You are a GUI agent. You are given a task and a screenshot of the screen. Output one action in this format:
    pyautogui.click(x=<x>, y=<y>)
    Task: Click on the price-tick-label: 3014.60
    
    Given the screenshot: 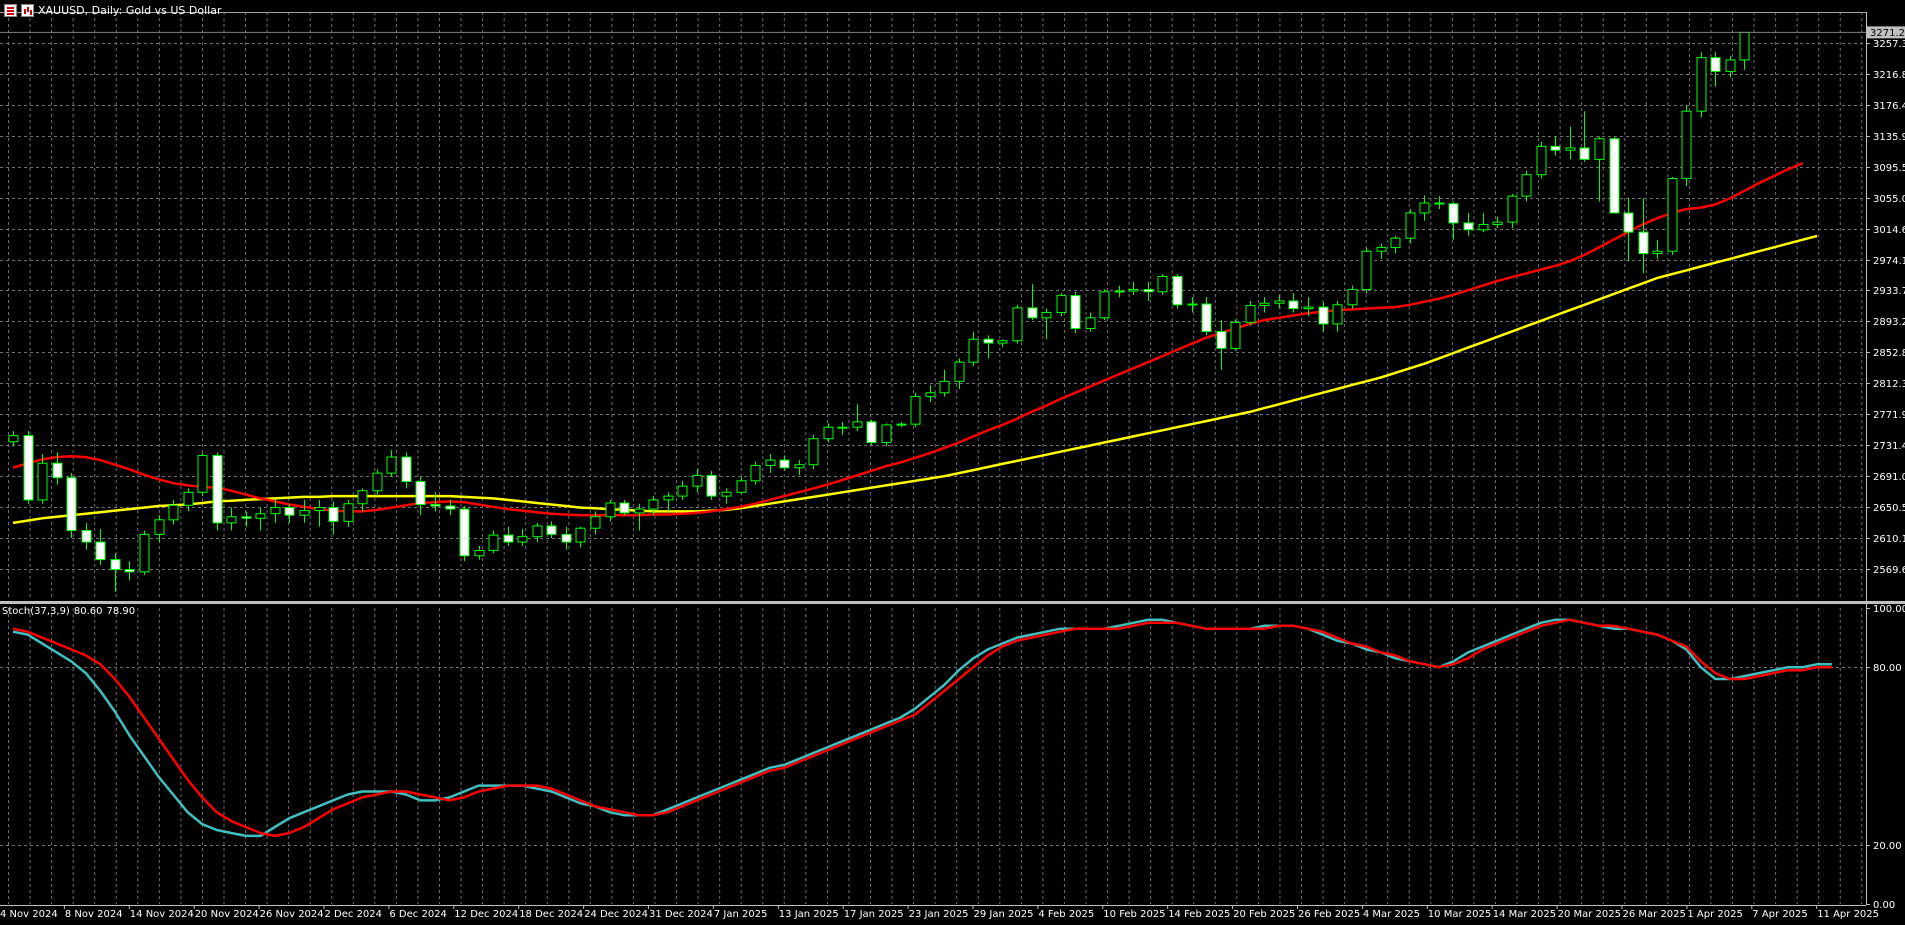 What is the action you would take?
    pyautogui.click(x=1889, y=230)
    